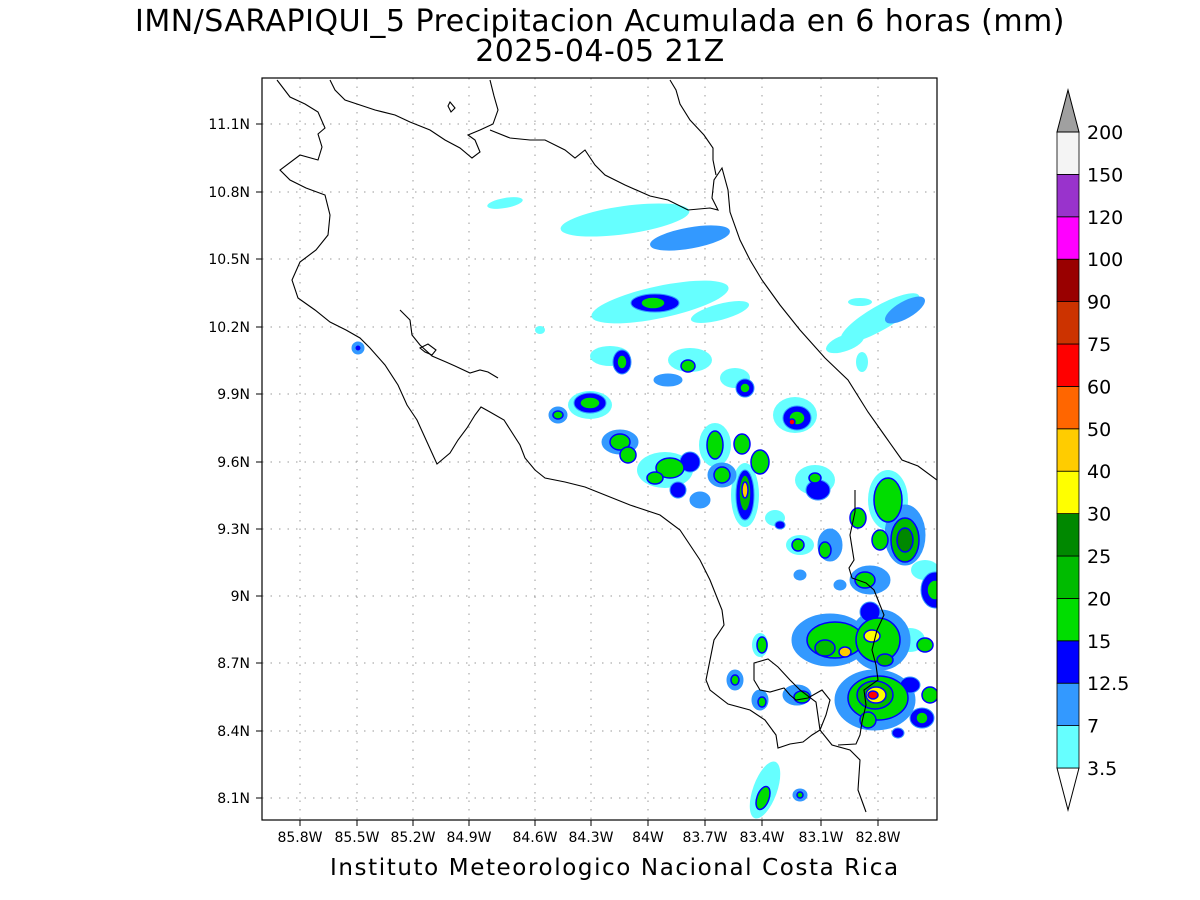 This screenshot has height=900, width=1200. Describe the element at coordinates (356, 838) in the screenshot. I see `lon-label: 85.5W` at that location.